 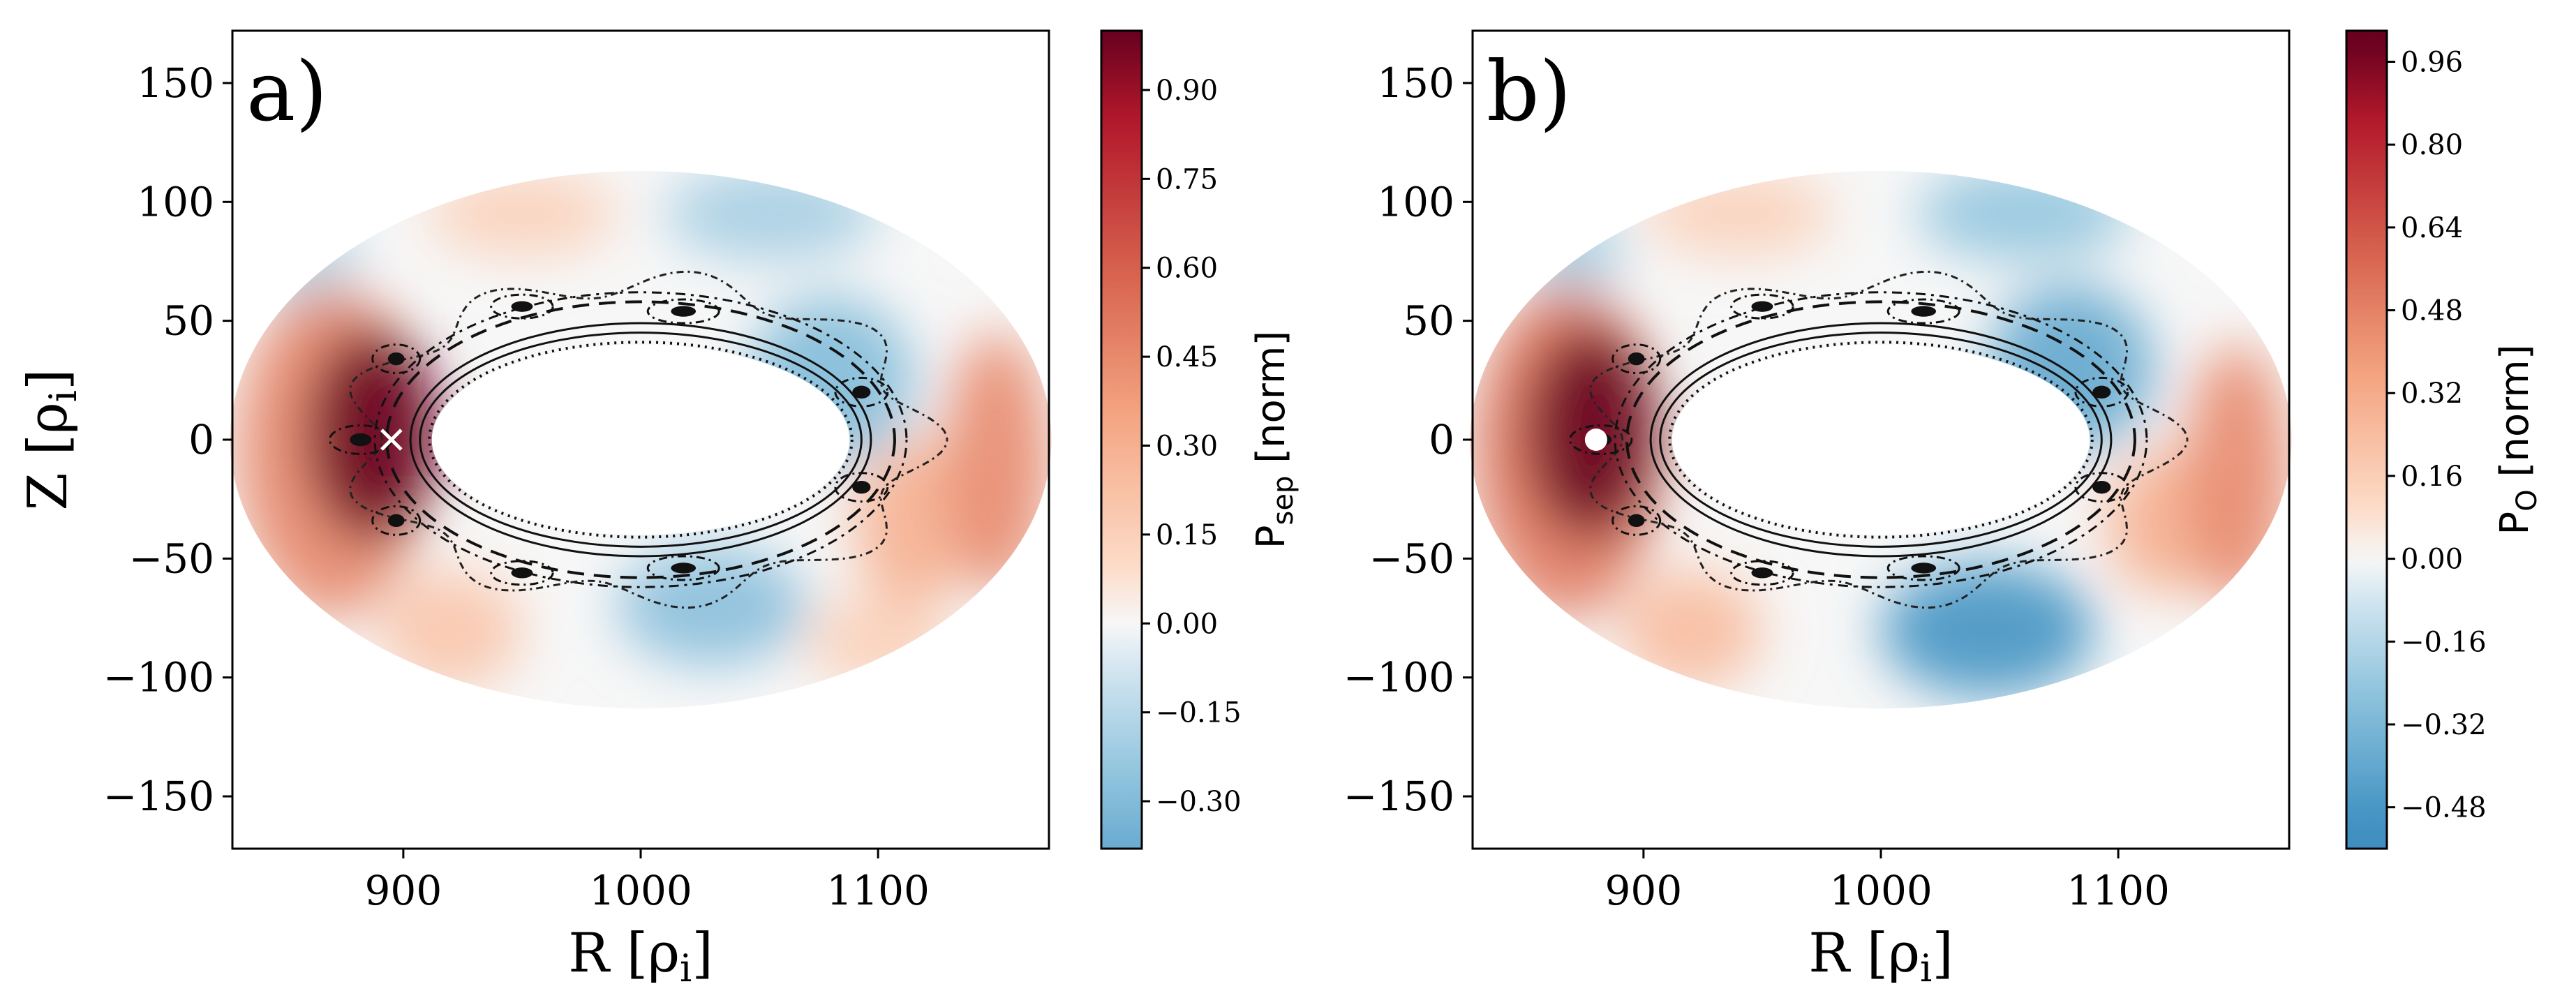 What do you see at coordinates (640, 956) in the screenshot?
I see `x-axis-label-a: R [ρi]` at bounding box center [640, 956].